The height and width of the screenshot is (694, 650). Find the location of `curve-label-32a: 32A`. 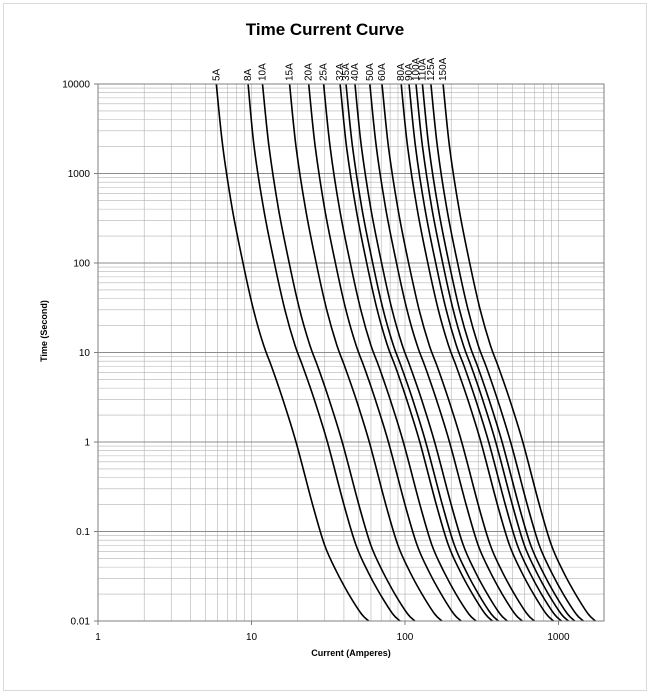

curve-label-32a: 32A is located at coordinates (340, 72).